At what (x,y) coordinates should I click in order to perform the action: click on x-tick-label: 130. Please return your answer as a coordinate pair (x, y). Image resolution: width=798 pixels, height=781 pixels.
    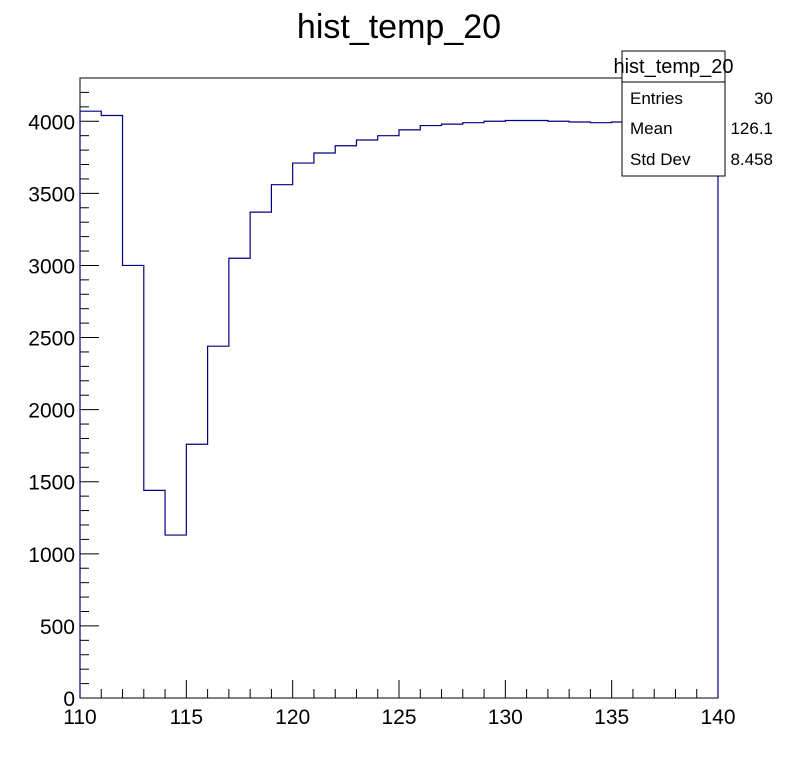
    Looking at the image, I should click on (505, 717).